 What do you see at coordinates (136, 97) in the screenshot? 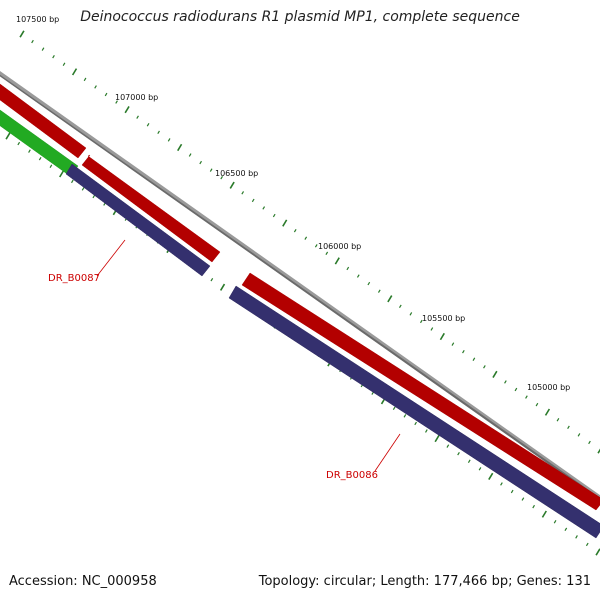
I see `tick-label-107000: 107000 bp` at bounding box center [136, 97].